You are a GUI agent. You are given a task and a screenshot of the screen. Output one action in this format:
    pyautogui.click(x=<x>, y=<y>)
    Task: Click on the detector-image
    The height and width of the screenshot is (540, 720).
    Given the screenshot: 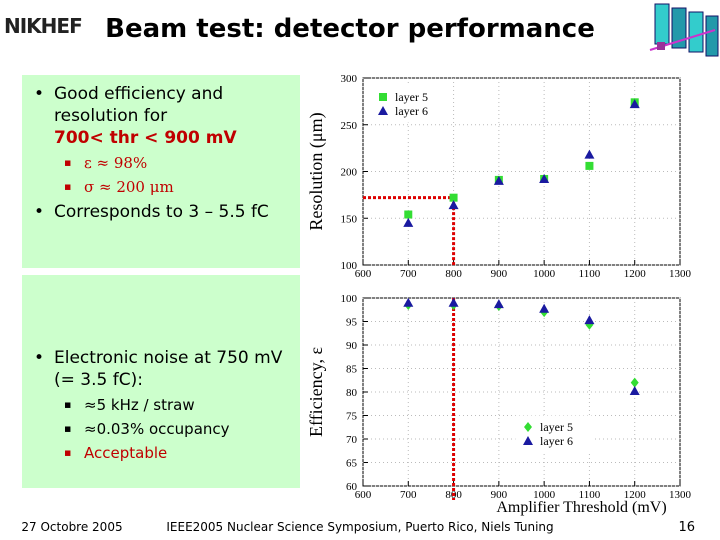 What is the action you would take?
    pyautogui.click(x=684, y=30)
    